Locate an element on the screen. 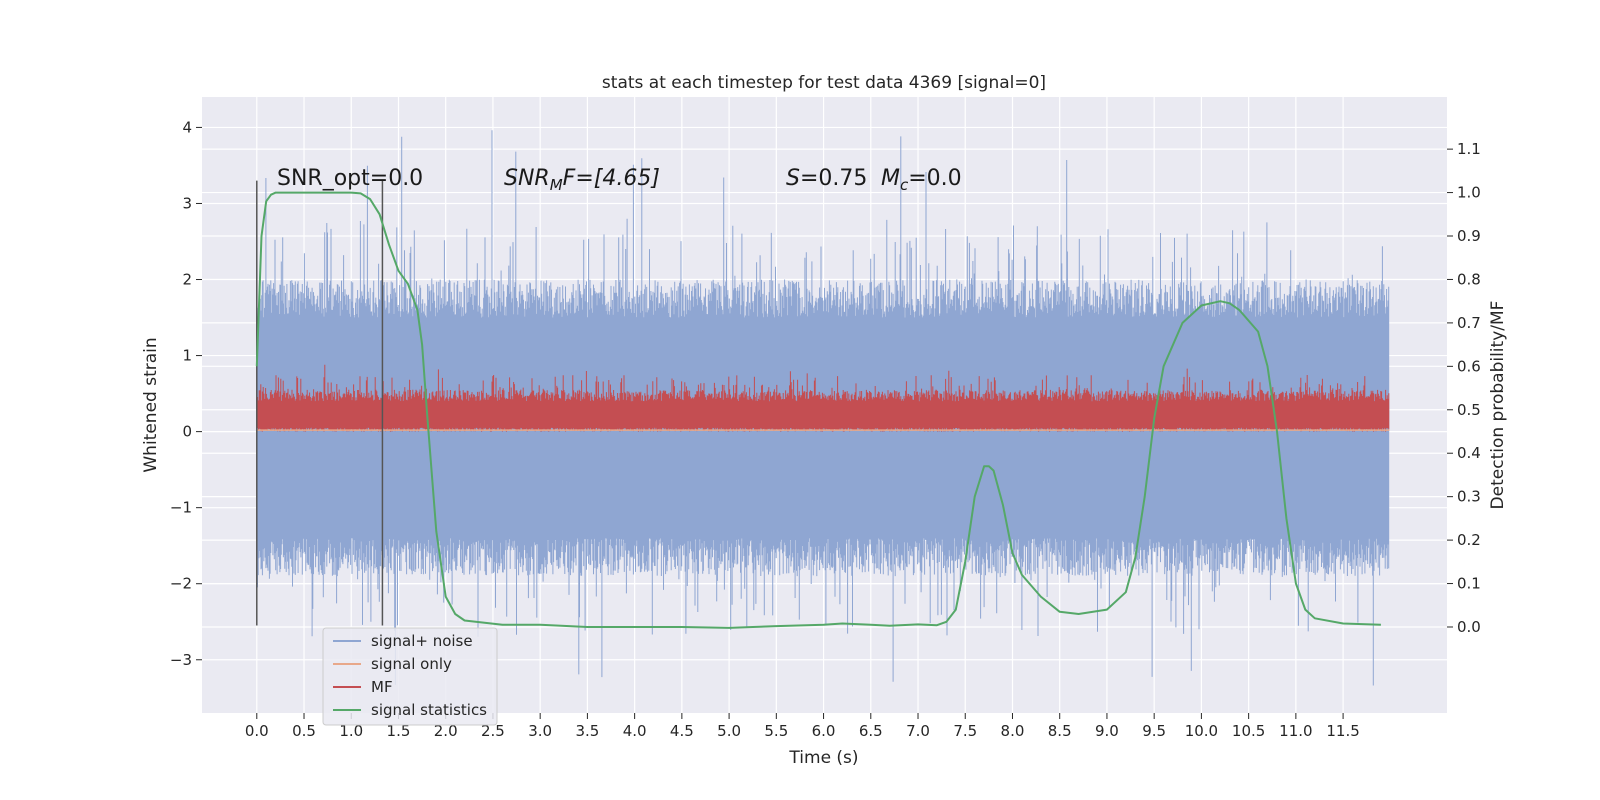  x-tick-label: 2.0 is located at coordinates (446, 731).